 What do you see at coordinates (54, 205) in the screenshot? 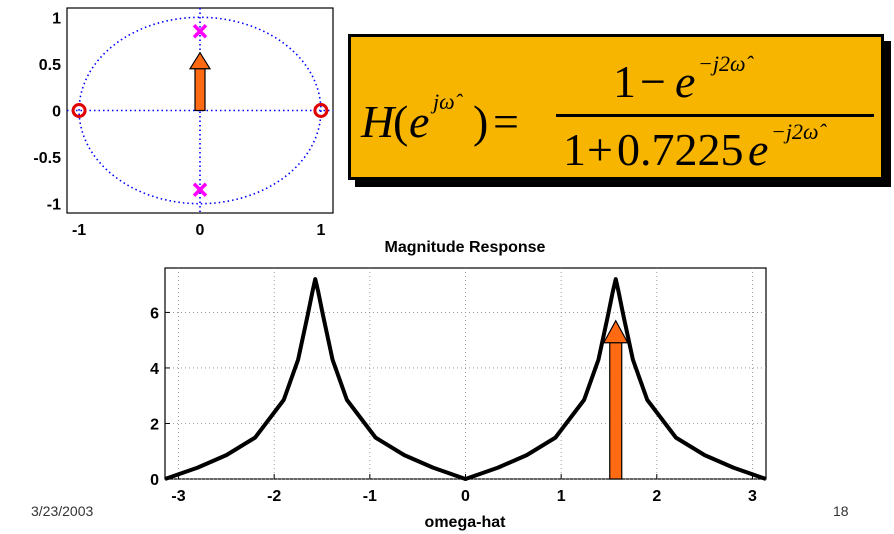
I see `pz-y-tick-label: -1` at bounding box center [54, 205].